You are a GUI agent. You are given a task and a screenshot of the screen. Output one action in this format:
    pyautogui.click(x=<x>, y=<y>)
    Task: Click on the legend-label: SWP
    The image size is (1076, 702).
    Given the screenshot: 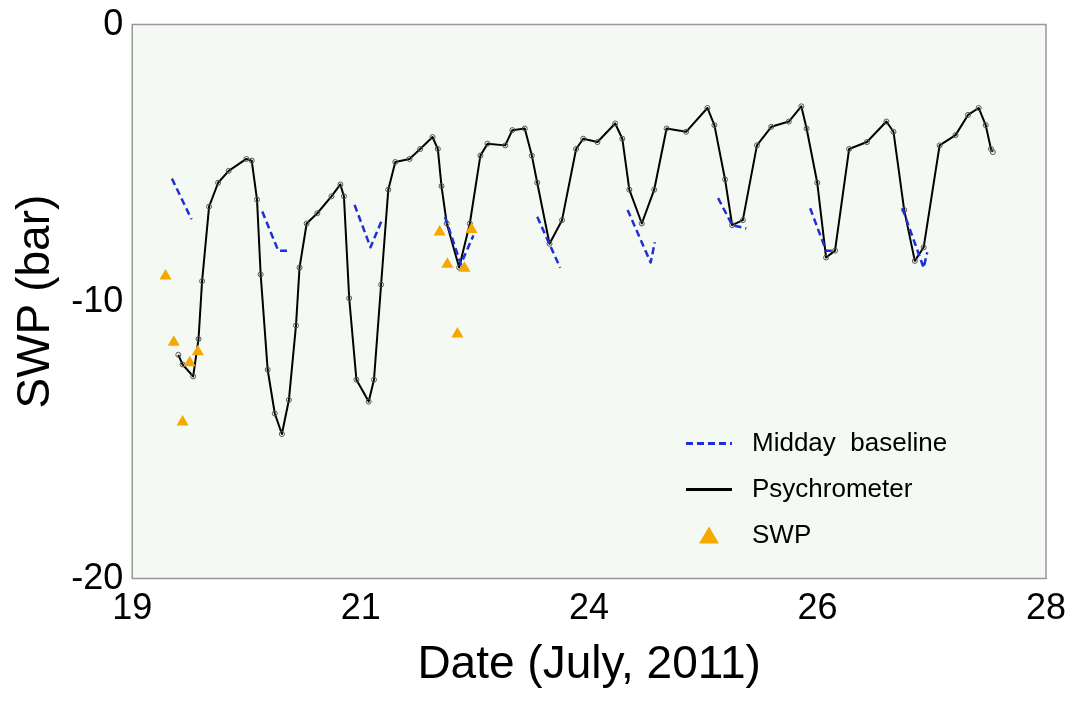 What is the action you would take?
    pyautogui.click(x=782, y=533)
    